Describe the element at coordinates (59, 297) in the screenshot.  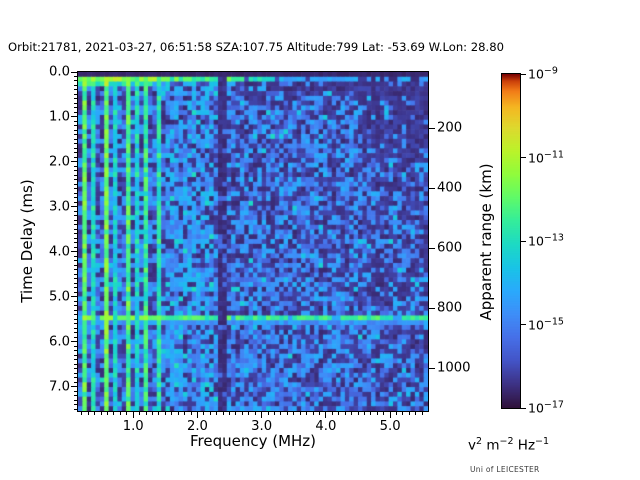
I see `y-tick-label: 5.0` at that location.